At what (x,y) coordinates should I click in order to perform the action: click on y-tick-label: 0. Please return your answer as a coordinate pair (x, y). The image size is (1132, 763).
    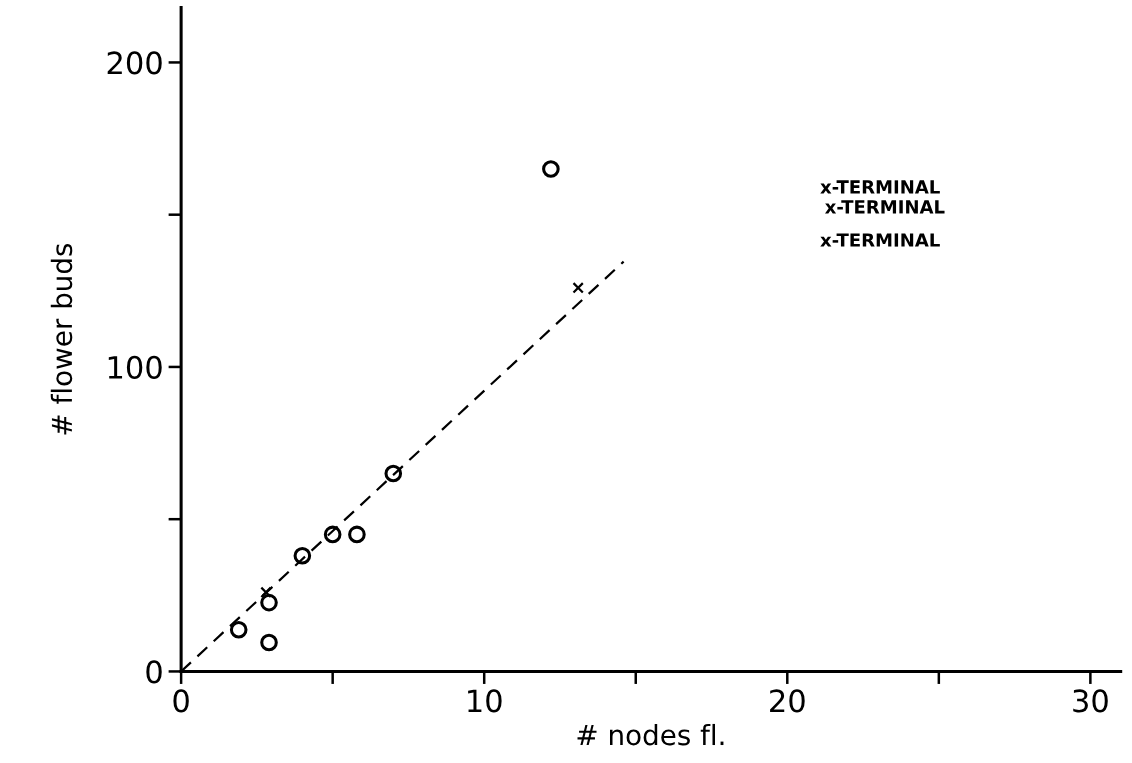
    Looking at the image, I should click on (154, 672).